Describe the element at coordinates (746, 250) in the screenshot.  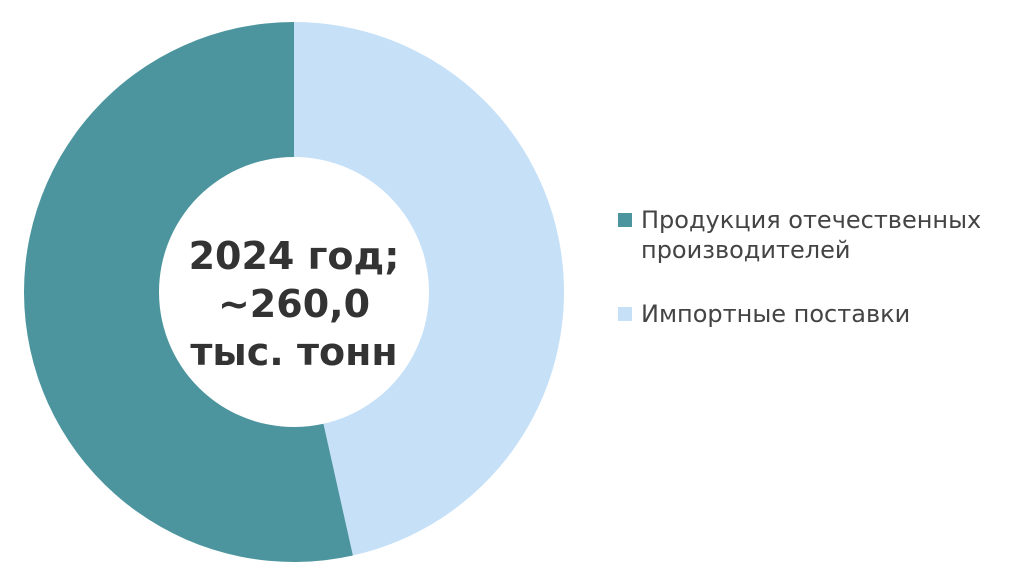
I see `legend-label: производителей` at that location.